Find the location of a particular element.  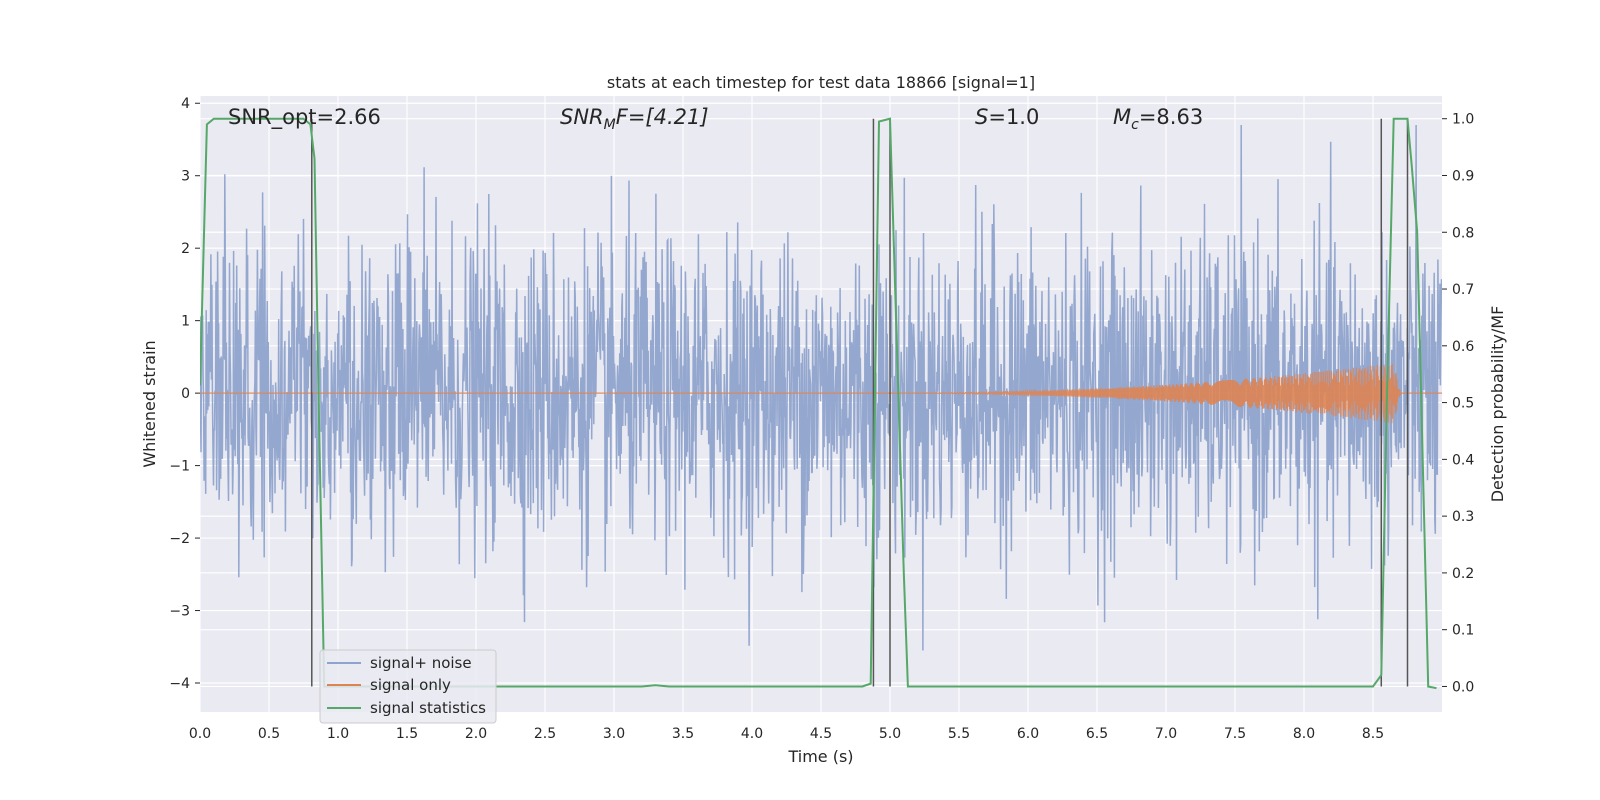

y-right-tick-label: 0.5 is located at coordinates (1463, 404).